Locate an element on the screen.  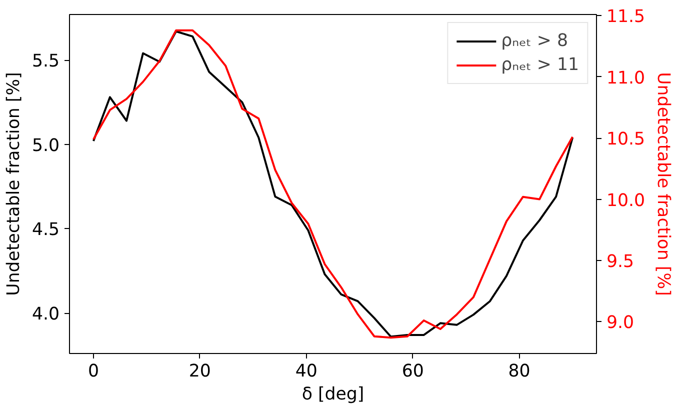
legend-label: ρₙₑₜ > 11 is located at coordinates (540, 65).